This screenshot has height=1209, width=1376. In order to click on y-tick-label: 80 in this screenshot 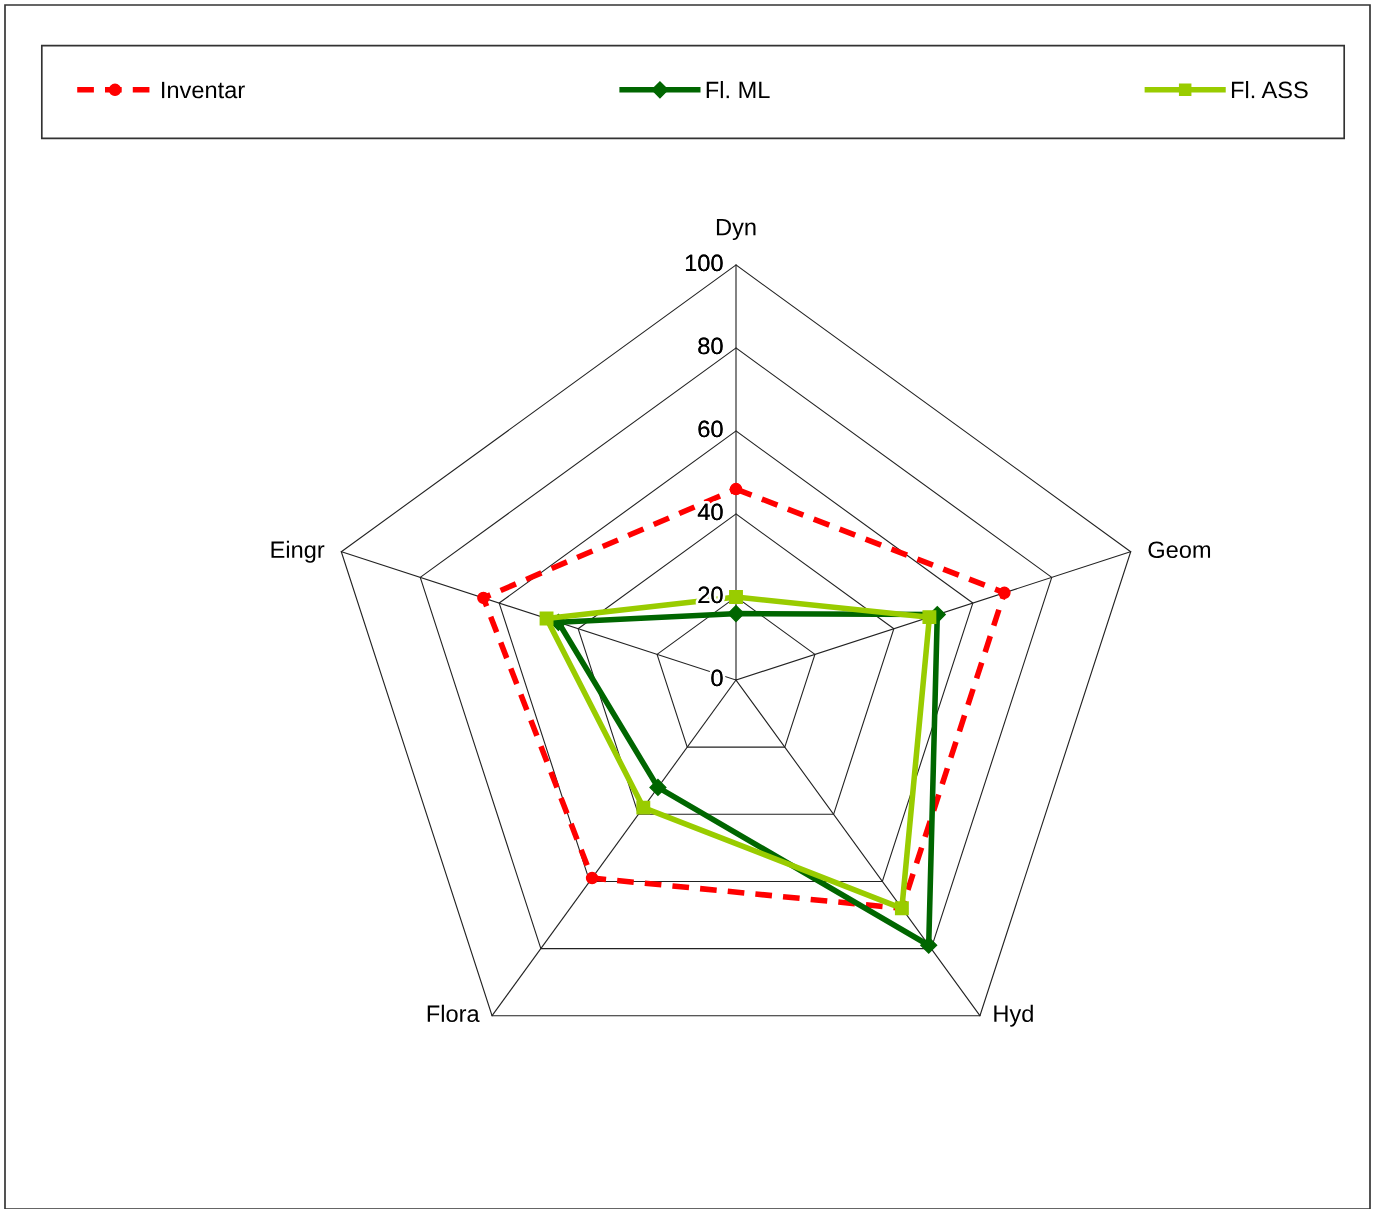, I will do `click(710, 346)`.